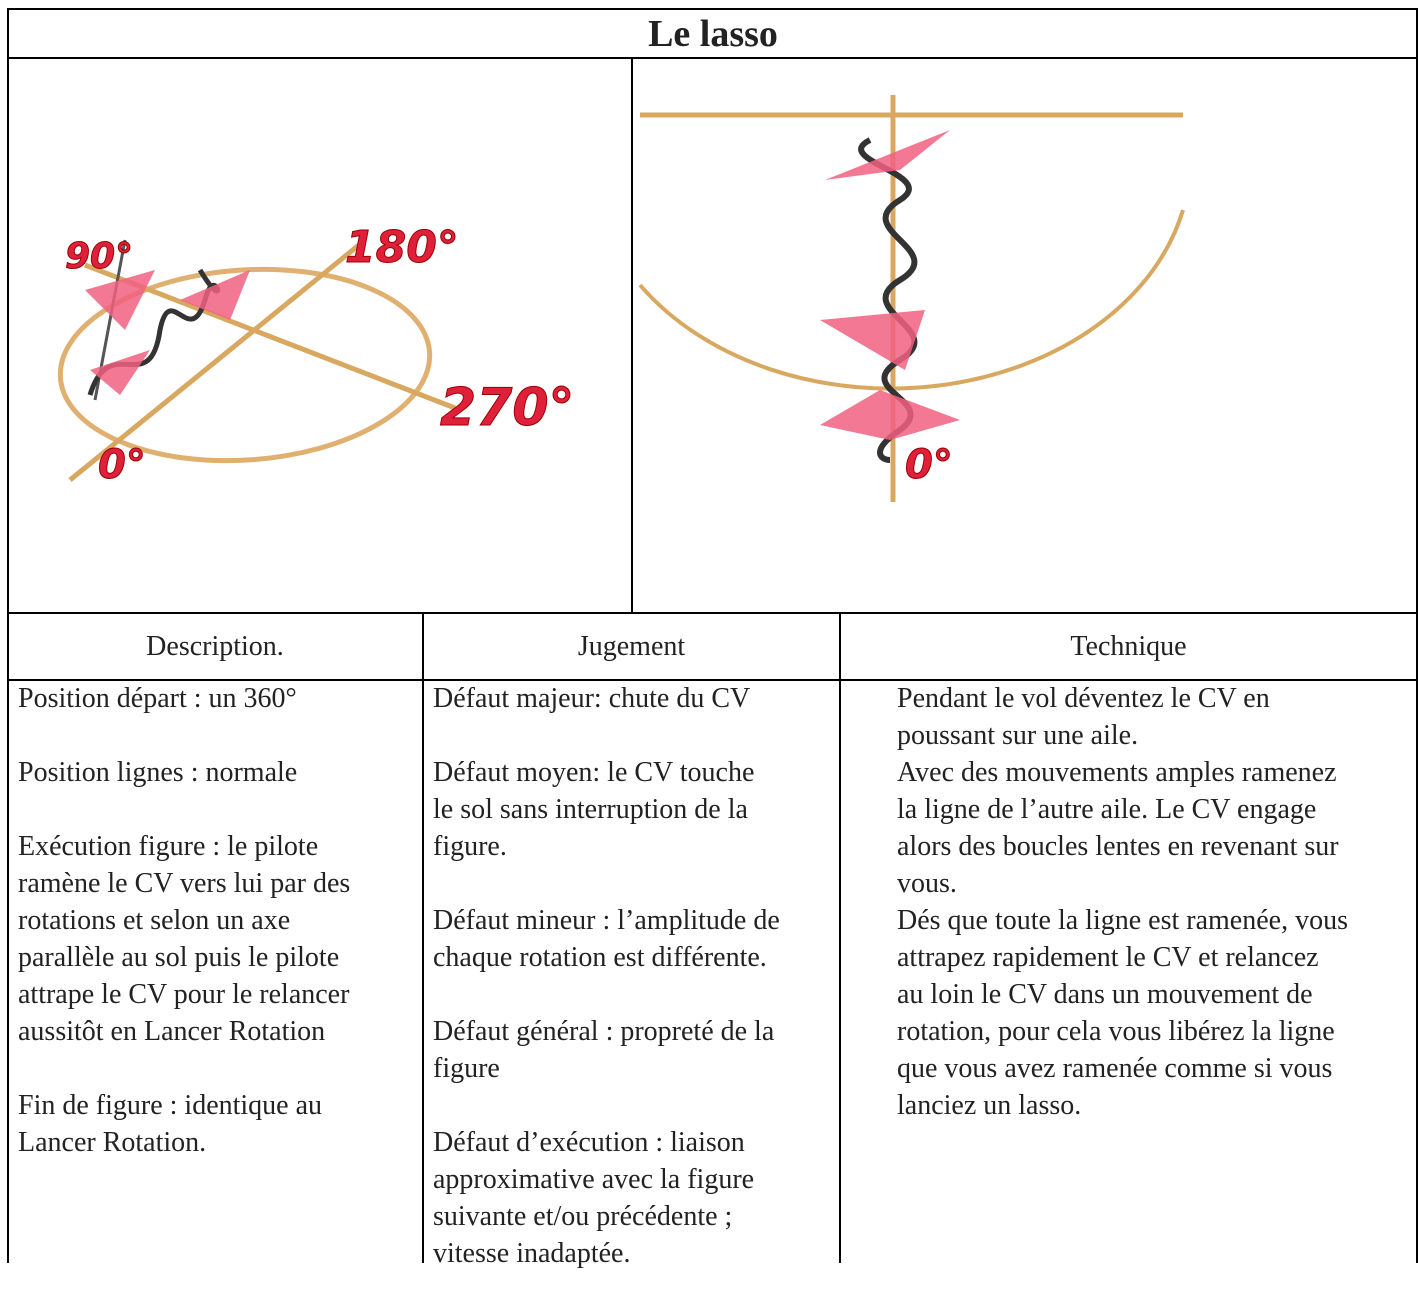 This screenshot has width=1418, height=1309. What do you see at coordinates (1105, 994) in the screenshot?
I see `text-line: au loin le CV dans un mouvement de` at bounding box center [1105, 994].